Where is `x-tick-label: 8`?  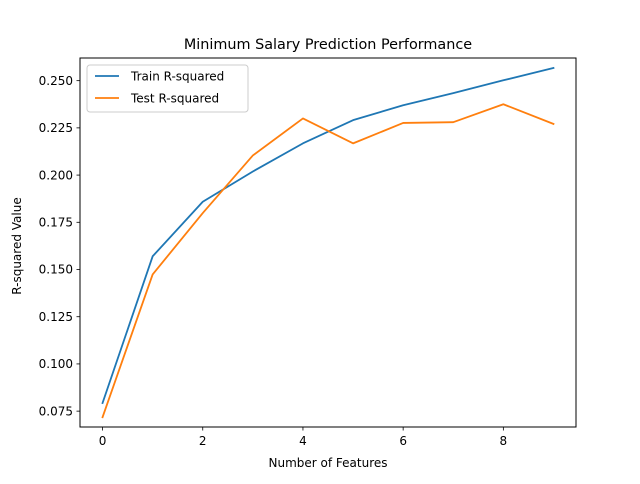 x-tick-label: 8 is located at coordinates (504, 441).